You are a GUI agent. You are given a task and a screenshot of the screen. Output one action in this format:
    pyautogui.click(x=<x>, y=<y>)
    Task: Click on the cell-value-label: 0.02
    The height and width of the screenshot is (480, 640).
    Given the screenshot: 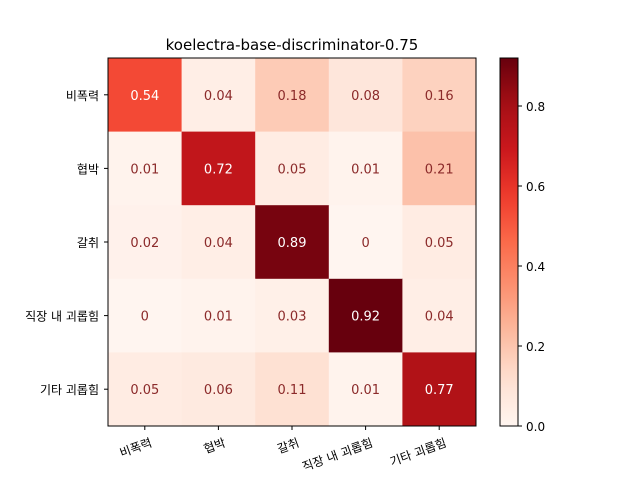 What is the action you would take?
    pyautogui.click(x=144, y=243)
    